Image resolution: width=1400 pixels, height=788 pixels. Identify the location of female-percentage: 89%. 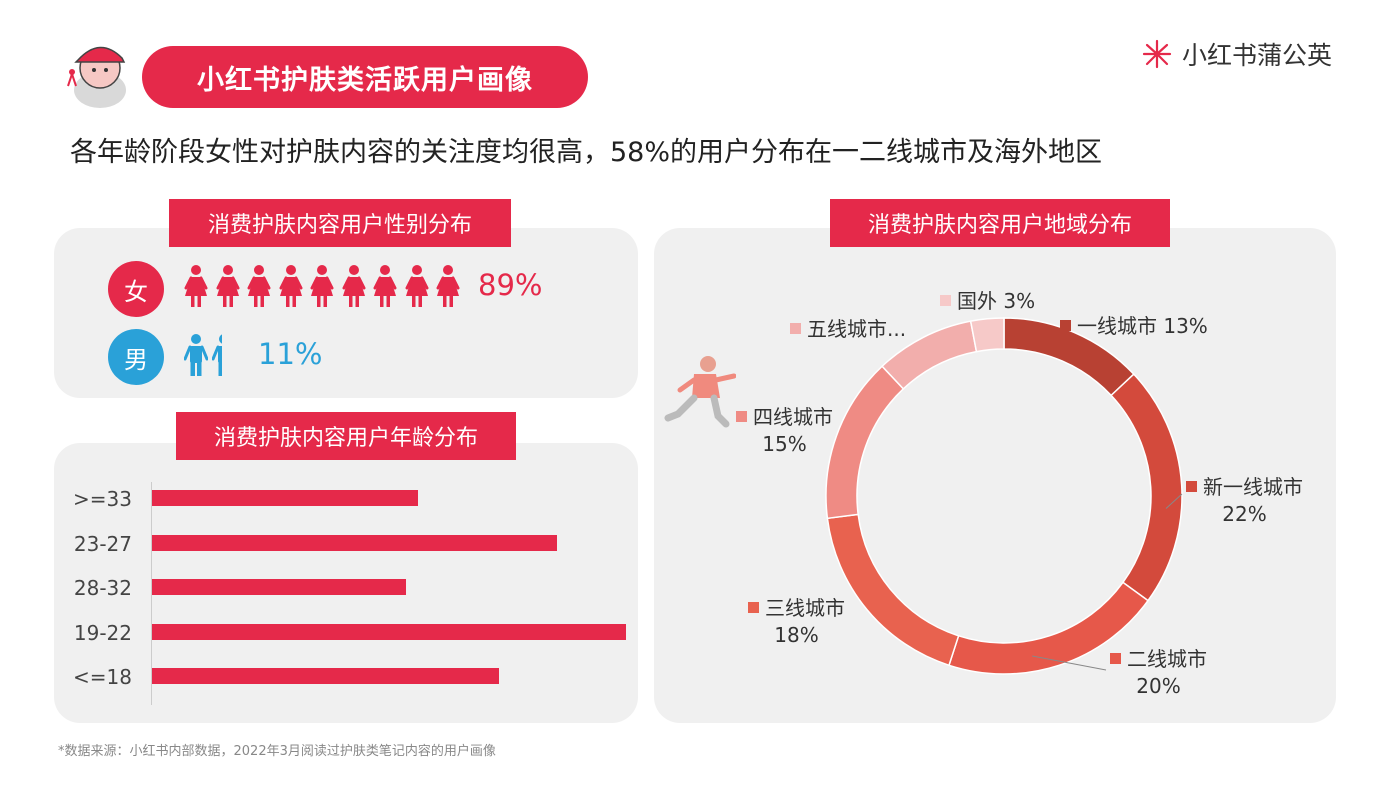
(510, 285).